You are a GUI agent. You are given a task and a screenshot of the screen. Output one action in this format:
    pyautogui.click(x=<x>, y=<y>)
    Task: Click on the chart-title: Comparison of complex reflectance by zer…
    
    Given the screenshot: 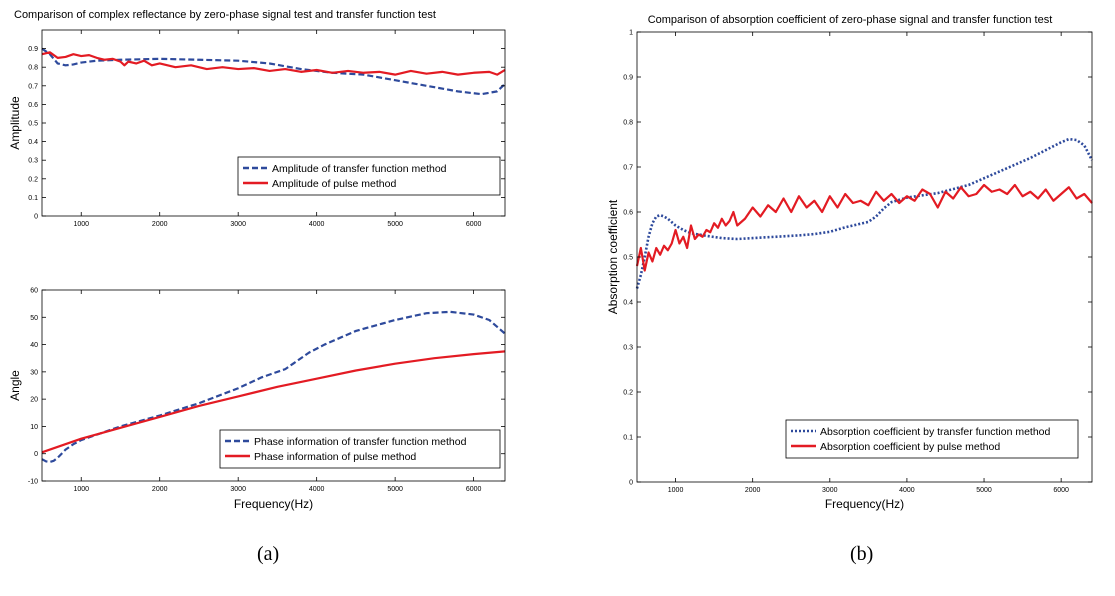 What is the action you would take?
    pyautogui.click(x=225, y=15)
    